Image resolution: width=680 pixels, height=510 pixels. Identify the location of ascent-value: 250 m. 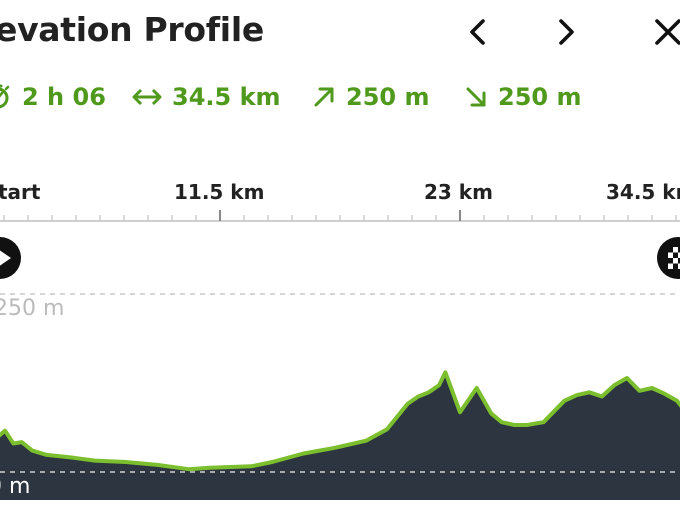
(388, 97).